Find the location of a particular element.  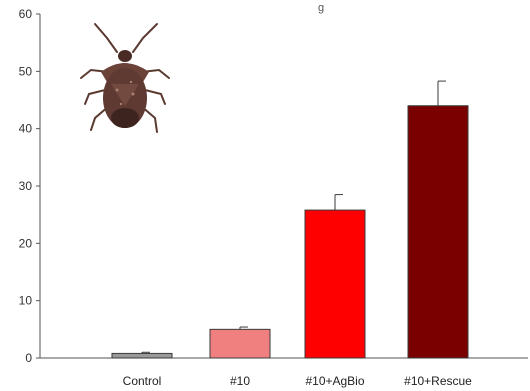

y-tick-label: 0 is located at coordinates (28, 358).